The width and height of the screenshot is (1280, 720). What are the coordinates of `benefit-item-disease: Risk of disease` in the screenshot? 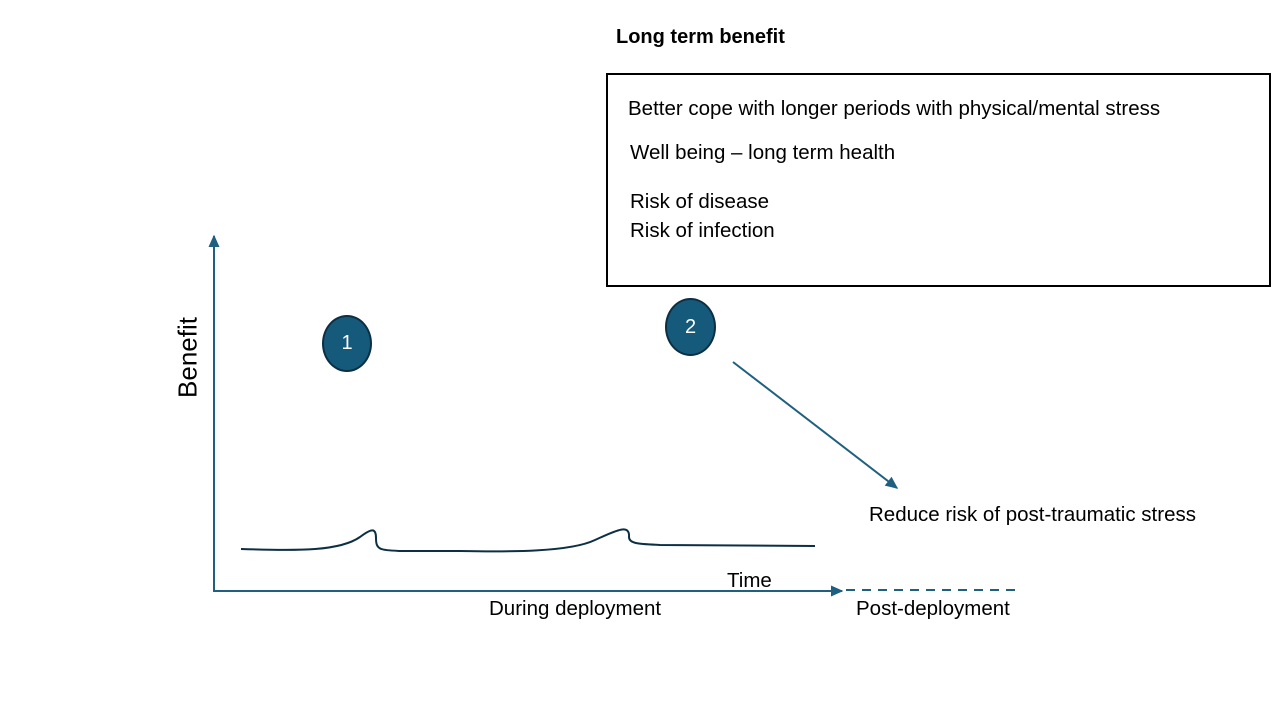 It's located at (700, 201).